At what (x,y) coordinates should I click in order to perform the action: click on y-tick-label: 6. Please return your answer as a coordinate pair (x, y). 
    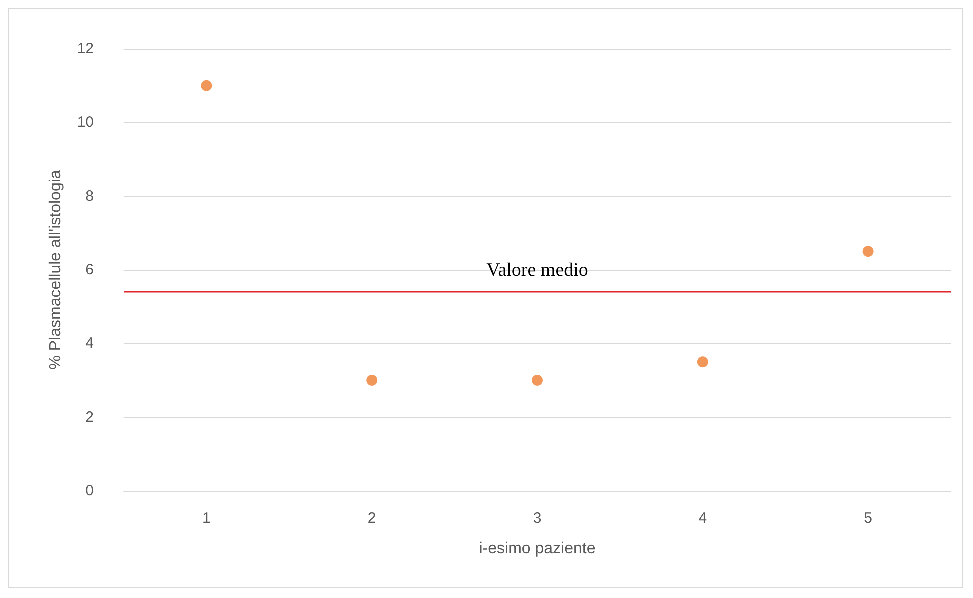
    Looking at the image, I should click on (90, 270).